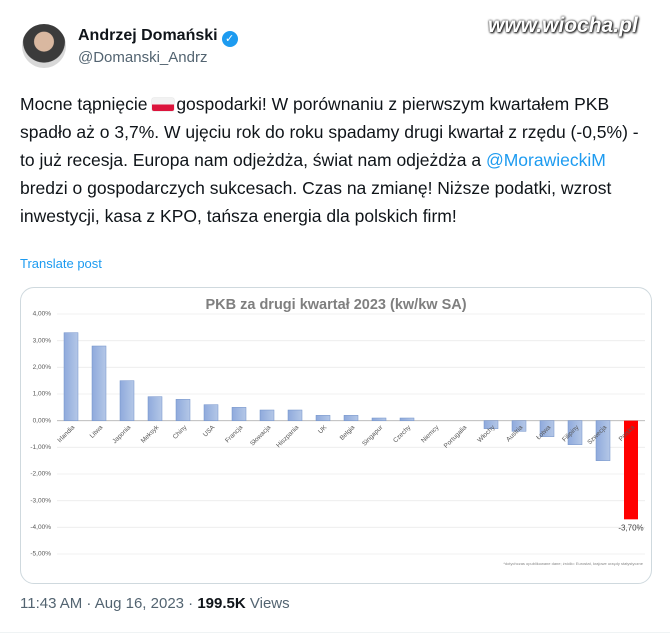 This screenshot has height=637, width=670. What do you see at coordinates (209, 431) in the screenshot?
I see `x-tick-label: USA` at bounding box center [209, 431].